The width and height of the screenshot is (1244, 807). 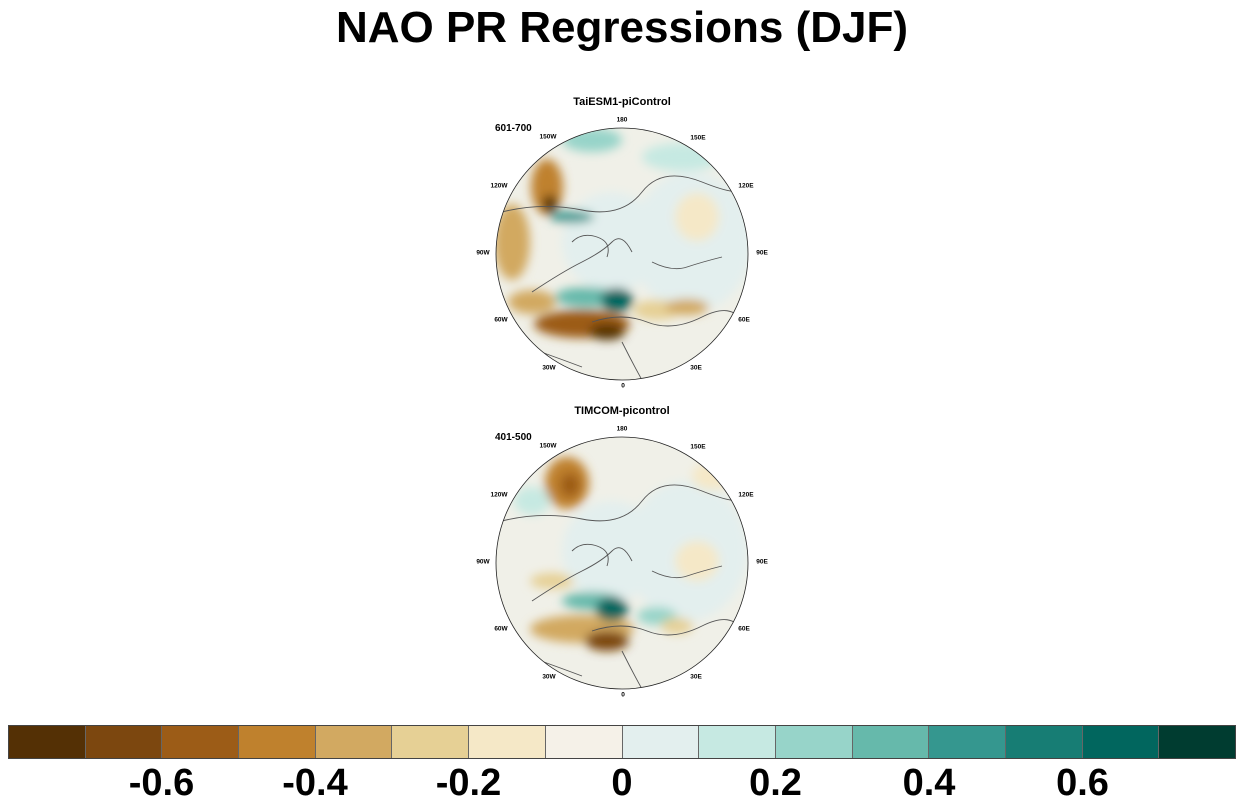 What do you see at coordinates (513, 437) in the screenshot?
I see `panel-2-period: 401-500` at bounding box center [513, 437].